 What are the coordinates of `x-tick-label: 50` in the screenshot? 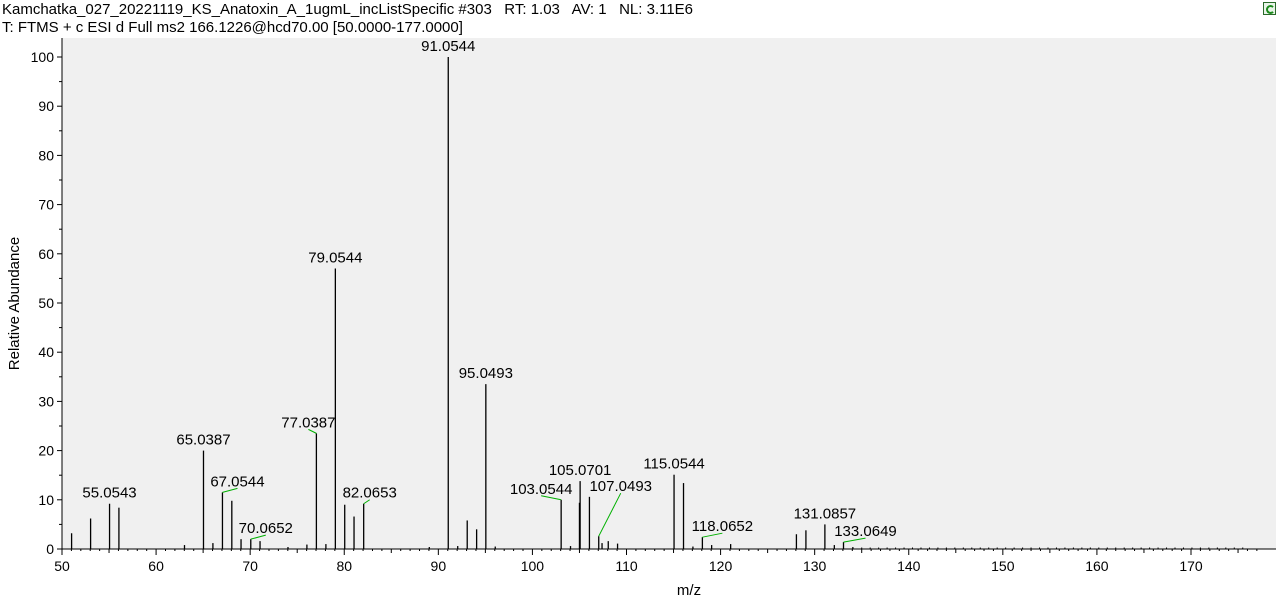 It's located at (62, 566).